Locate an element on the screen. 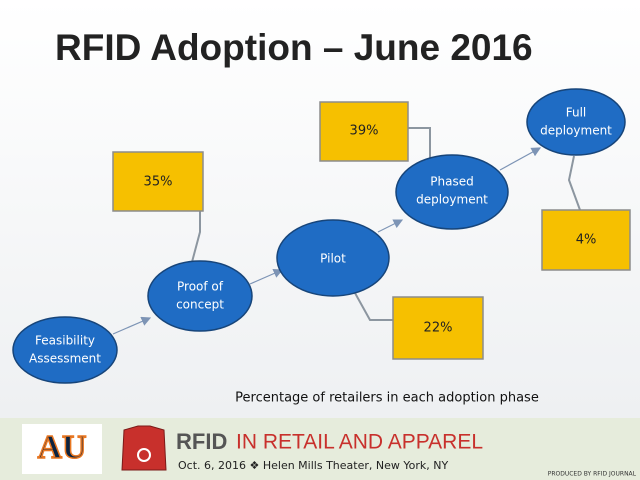 Image resolution: width=640 pixels, height=480 pixels. percentage-box: 22% is located at coordinates (438, 328).